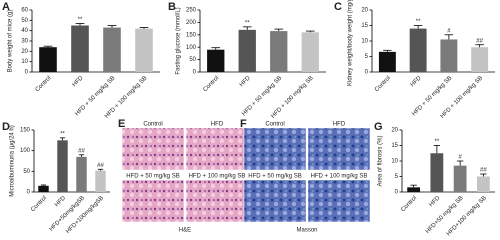 The image size is (500, 240). What do you see at coordinates (243, 124) in the screenshot?
I see `panel-letter: F` at bounding box center [243, 124].